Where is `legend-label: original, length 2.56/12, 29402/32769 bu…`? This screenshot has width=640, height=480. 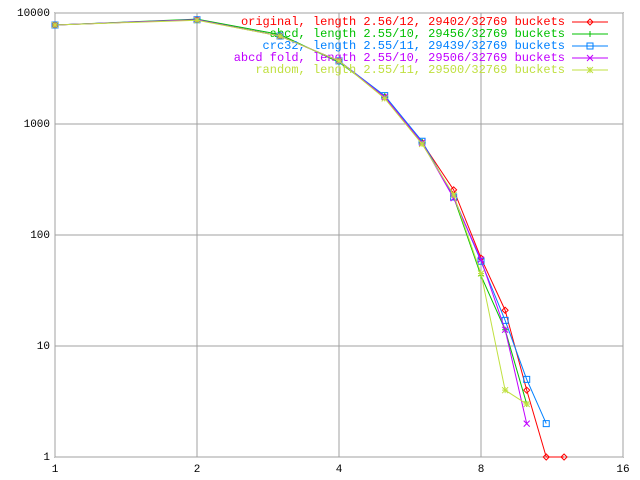
legend-label: original, length 2.56/12, 29402/32769 bu… is located at coordinates (403, 22).